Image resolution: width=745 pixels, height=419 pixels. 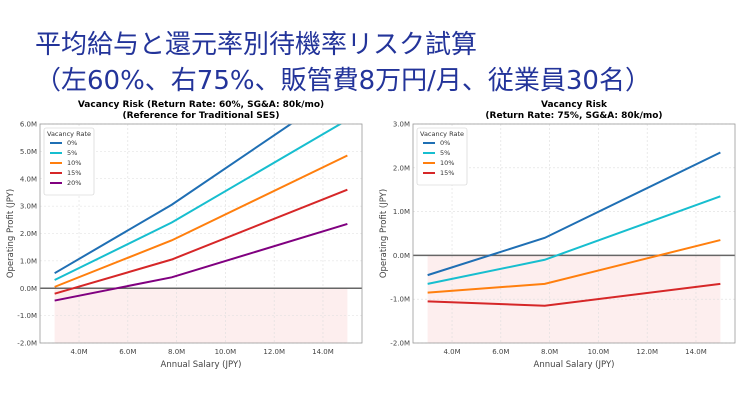 I want to click on chart0-series-15%, so click(x=201, y=241).